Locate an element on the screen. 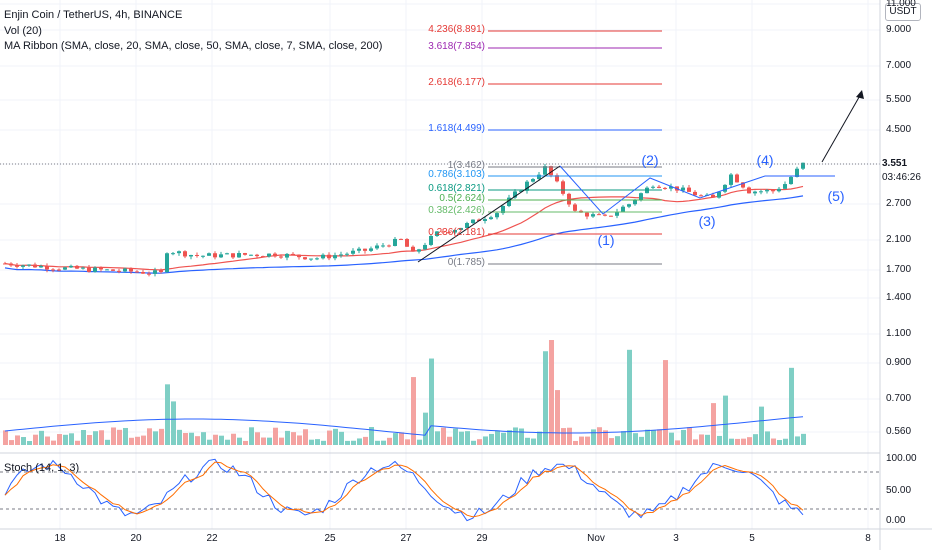  price-tick: 0.900 is located at coordinates (899, 362).